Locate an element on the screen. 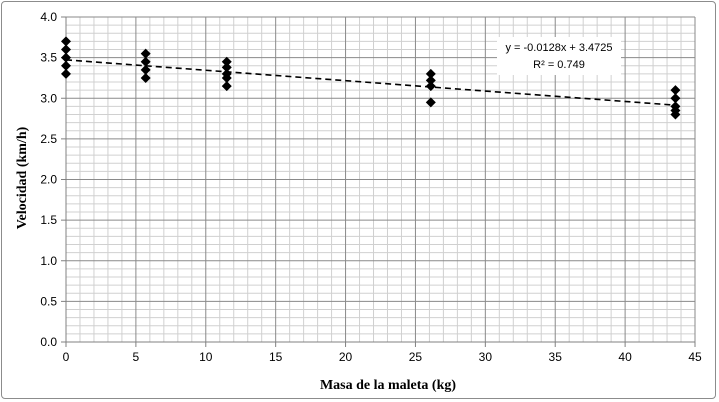 Image resolution: width=719 pixels, height=402 pixels. y-tick-label: 4.0 is located at coordinates (48, 17).